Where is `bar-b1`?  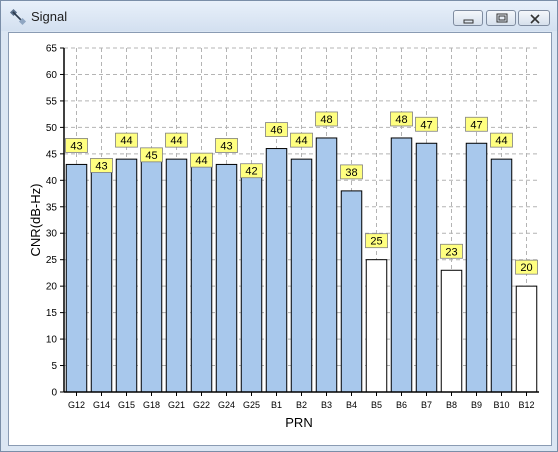 bar-b1 is located at coordinates (276, 270).